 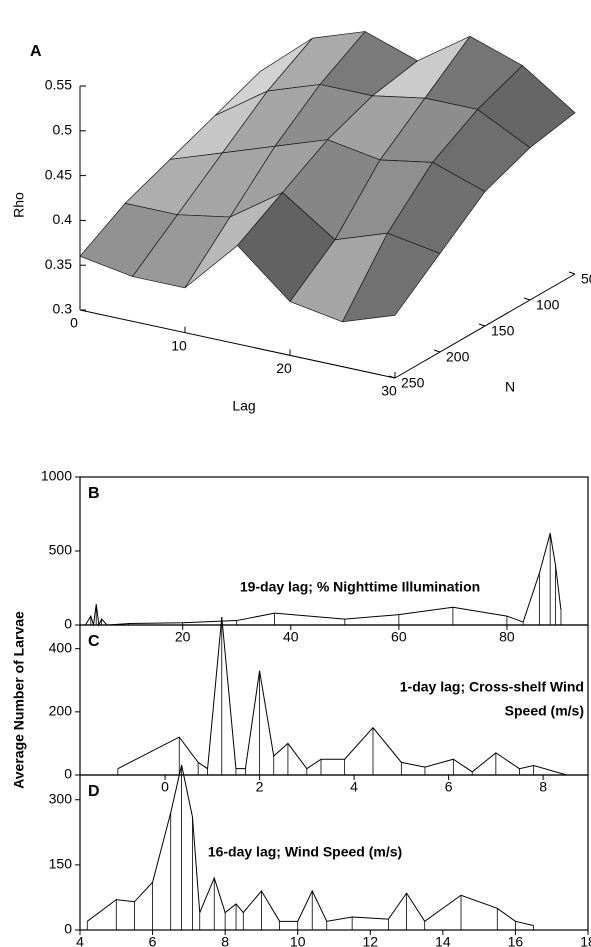 I want to click on y-tick-label: 0.3, so click(x=63, y=309).